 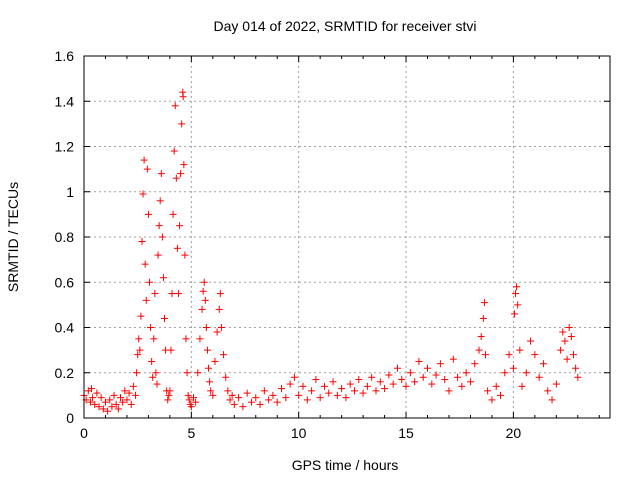 What do you see at coordinates (514, 433) in the screenshot?
I see `x-tick-label: 20` at bounding box center [514, 433].